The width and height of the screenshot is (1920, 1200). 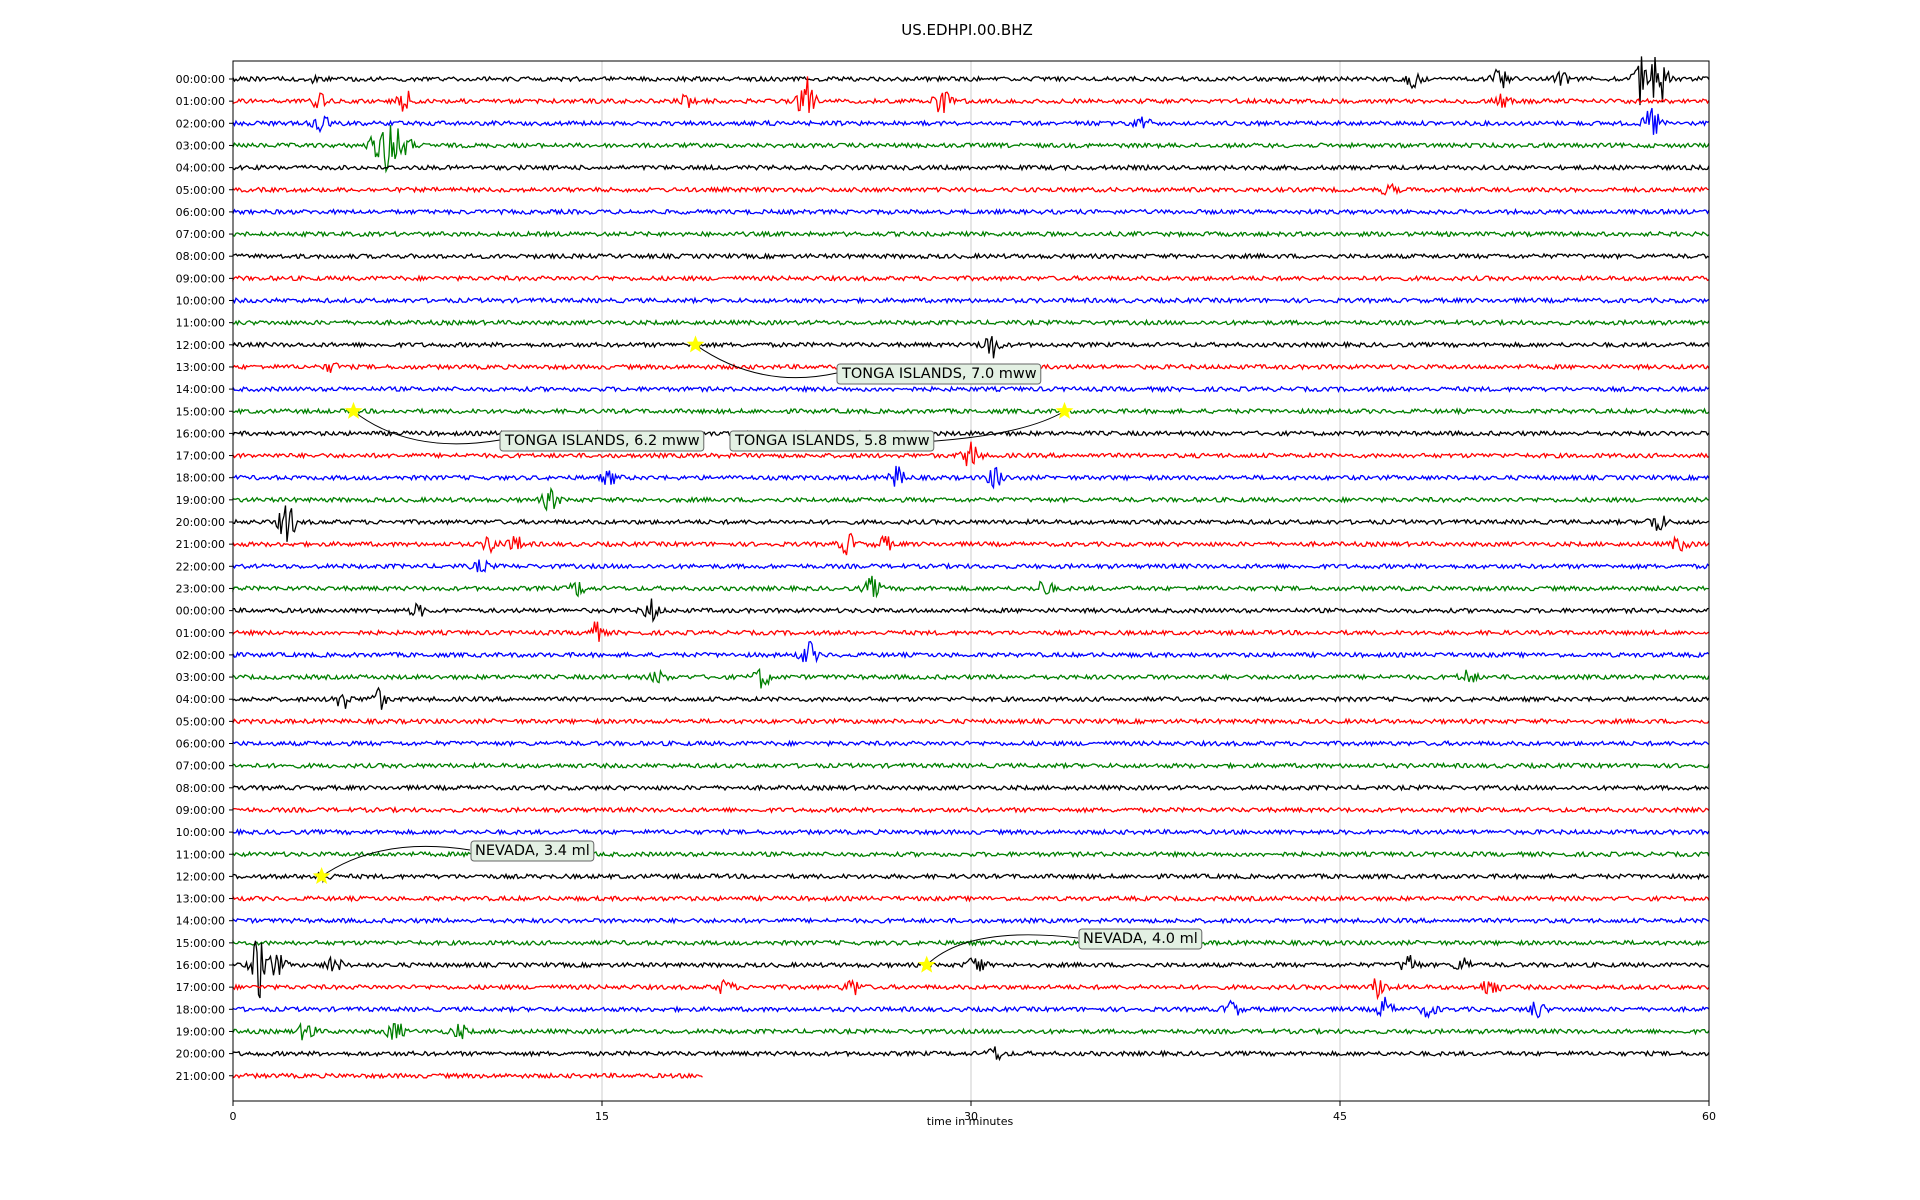 I want to click on row-time-label: 00:00:00, so click(x=200, y=79).